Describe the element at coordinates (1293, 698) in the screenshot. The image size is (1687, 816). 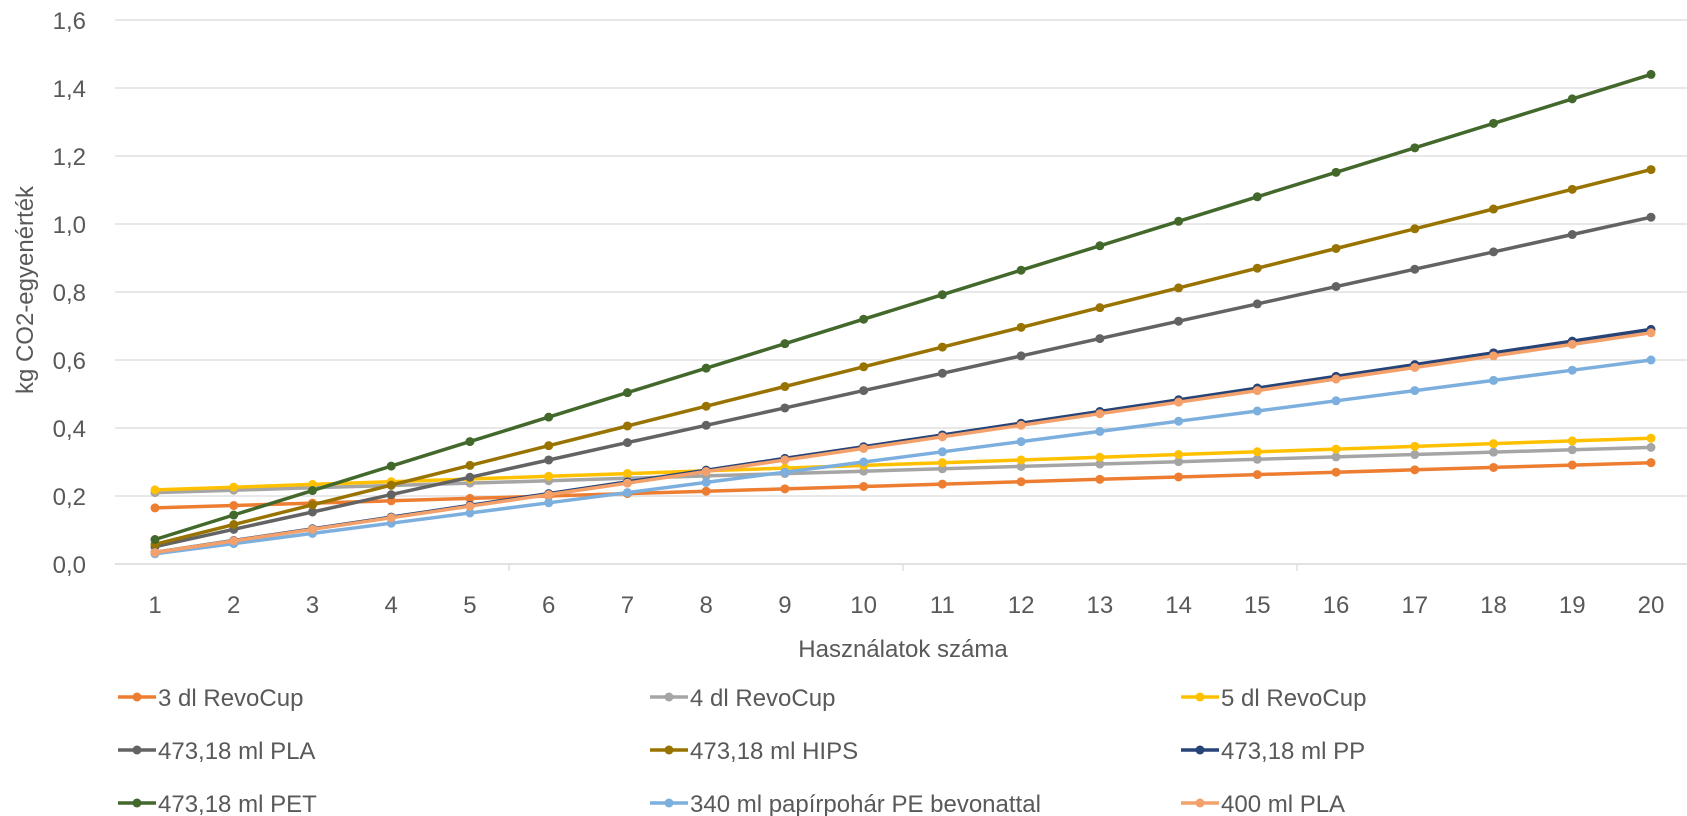
I see `legend-label: 5 dl RevoCup` at that location.